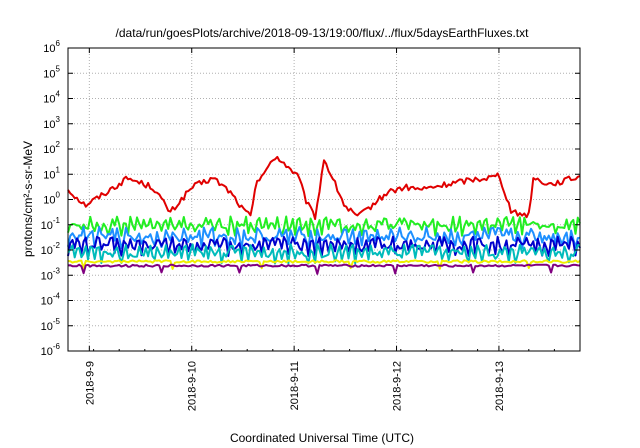 The height and width of the screenshot is (448, 640). What do you see at coordinates (51, 300) in the screenshot?
I see `y-tick-label: 10⁻⁴` at bounding box center [51, 300].